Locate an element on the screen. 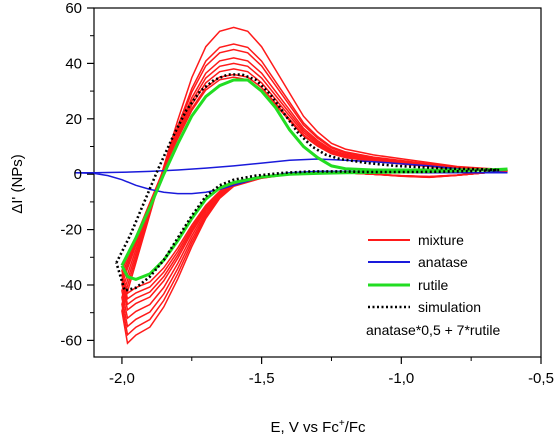  x-axis-title: E, V vs Fc+/Fc is located at coordinates (318, 427).